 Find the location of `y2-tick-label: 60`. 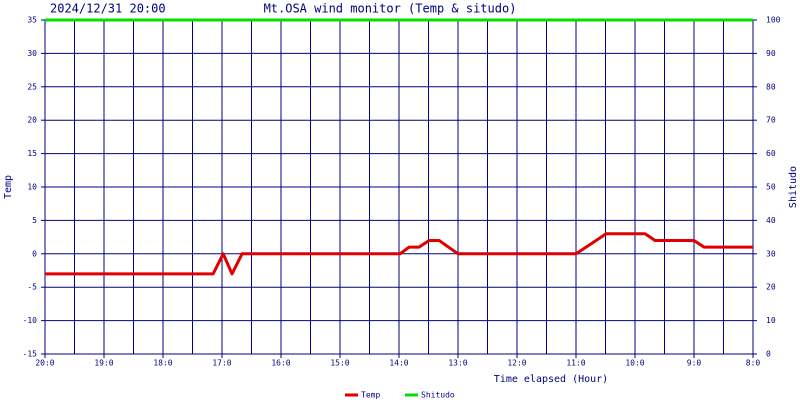

y2-tick-label: 60 is located at coordinates (771, 153).